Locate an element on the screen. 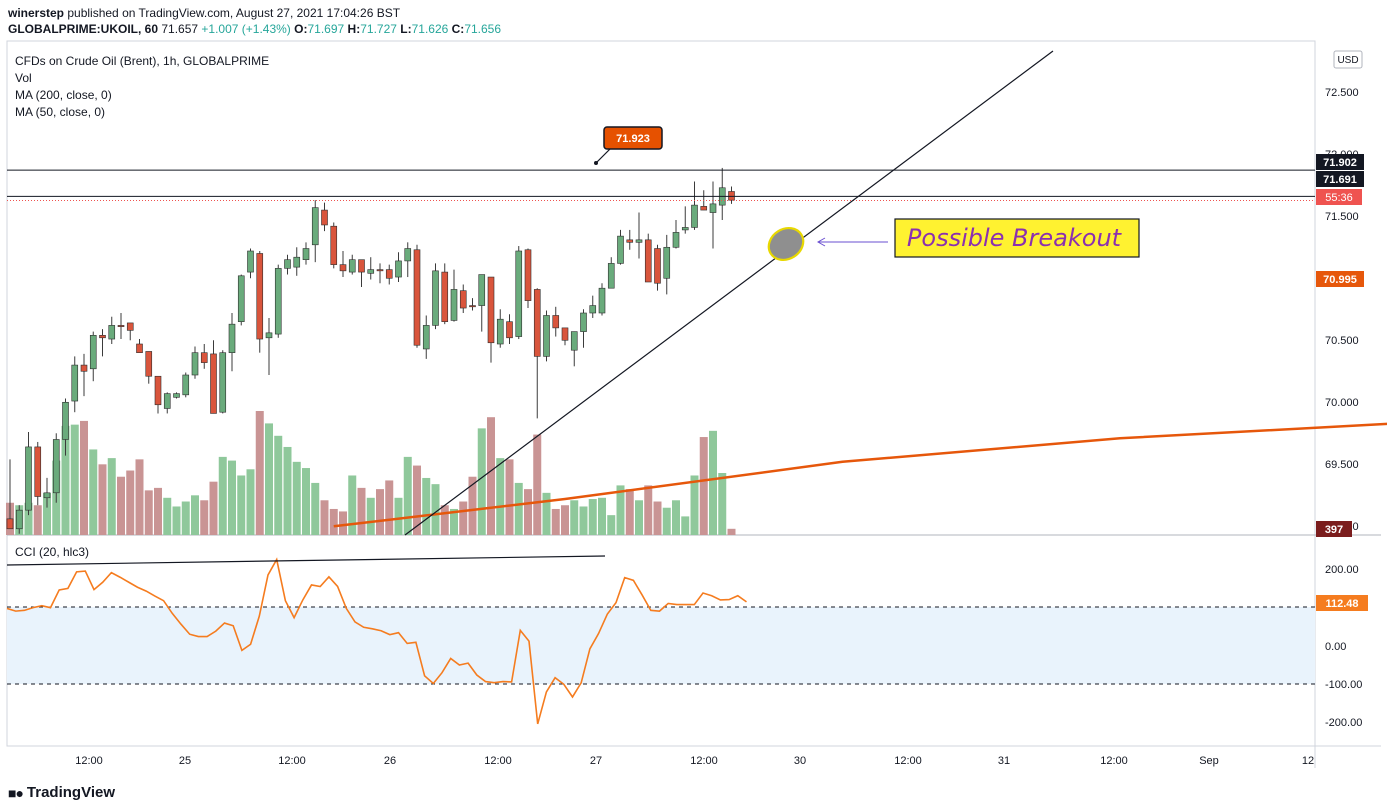  volume-legend: Vol is located at coordinates (23, 78).